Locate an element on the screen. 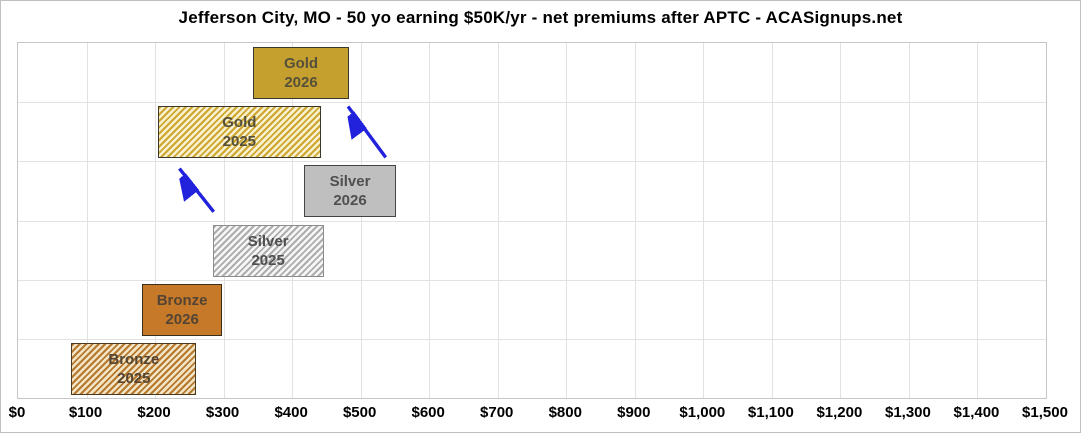 This screenshot has width=1081, height=433. x-axis-tick-label: $0 is located at coordinates (17, 412).